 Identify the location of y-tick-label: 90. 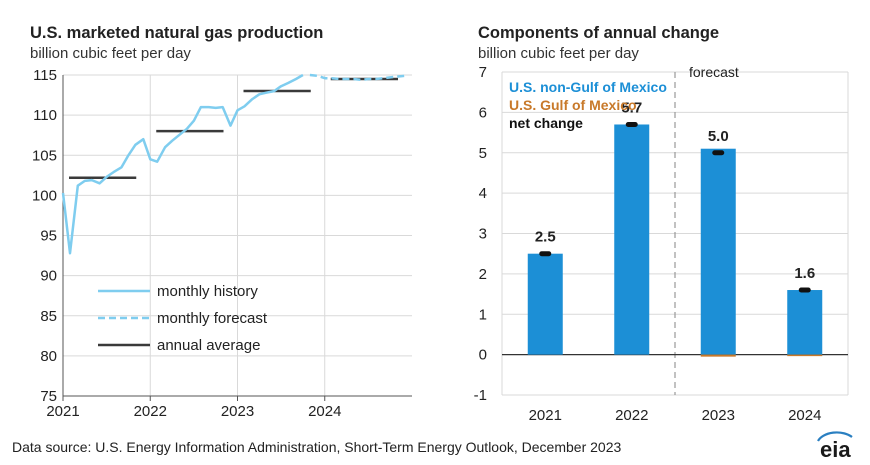
(48, 276).